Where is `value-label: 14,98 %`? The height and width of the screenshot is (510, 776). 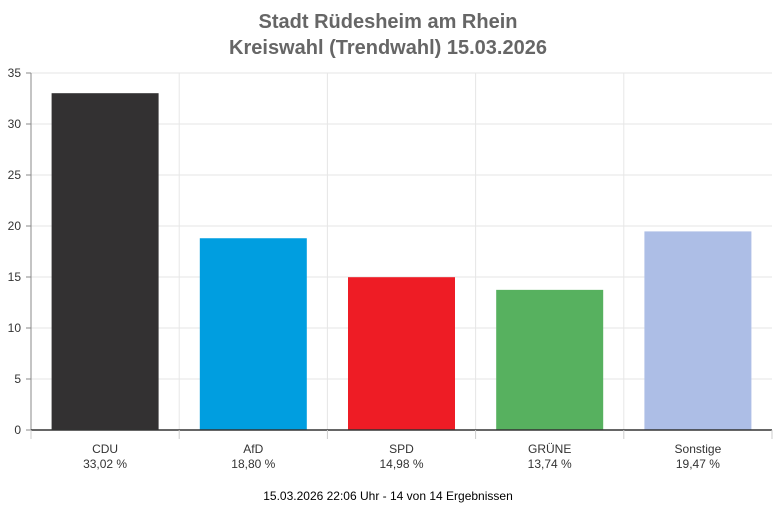 value-label: 14,98 % is located at coordinates (401, 464).